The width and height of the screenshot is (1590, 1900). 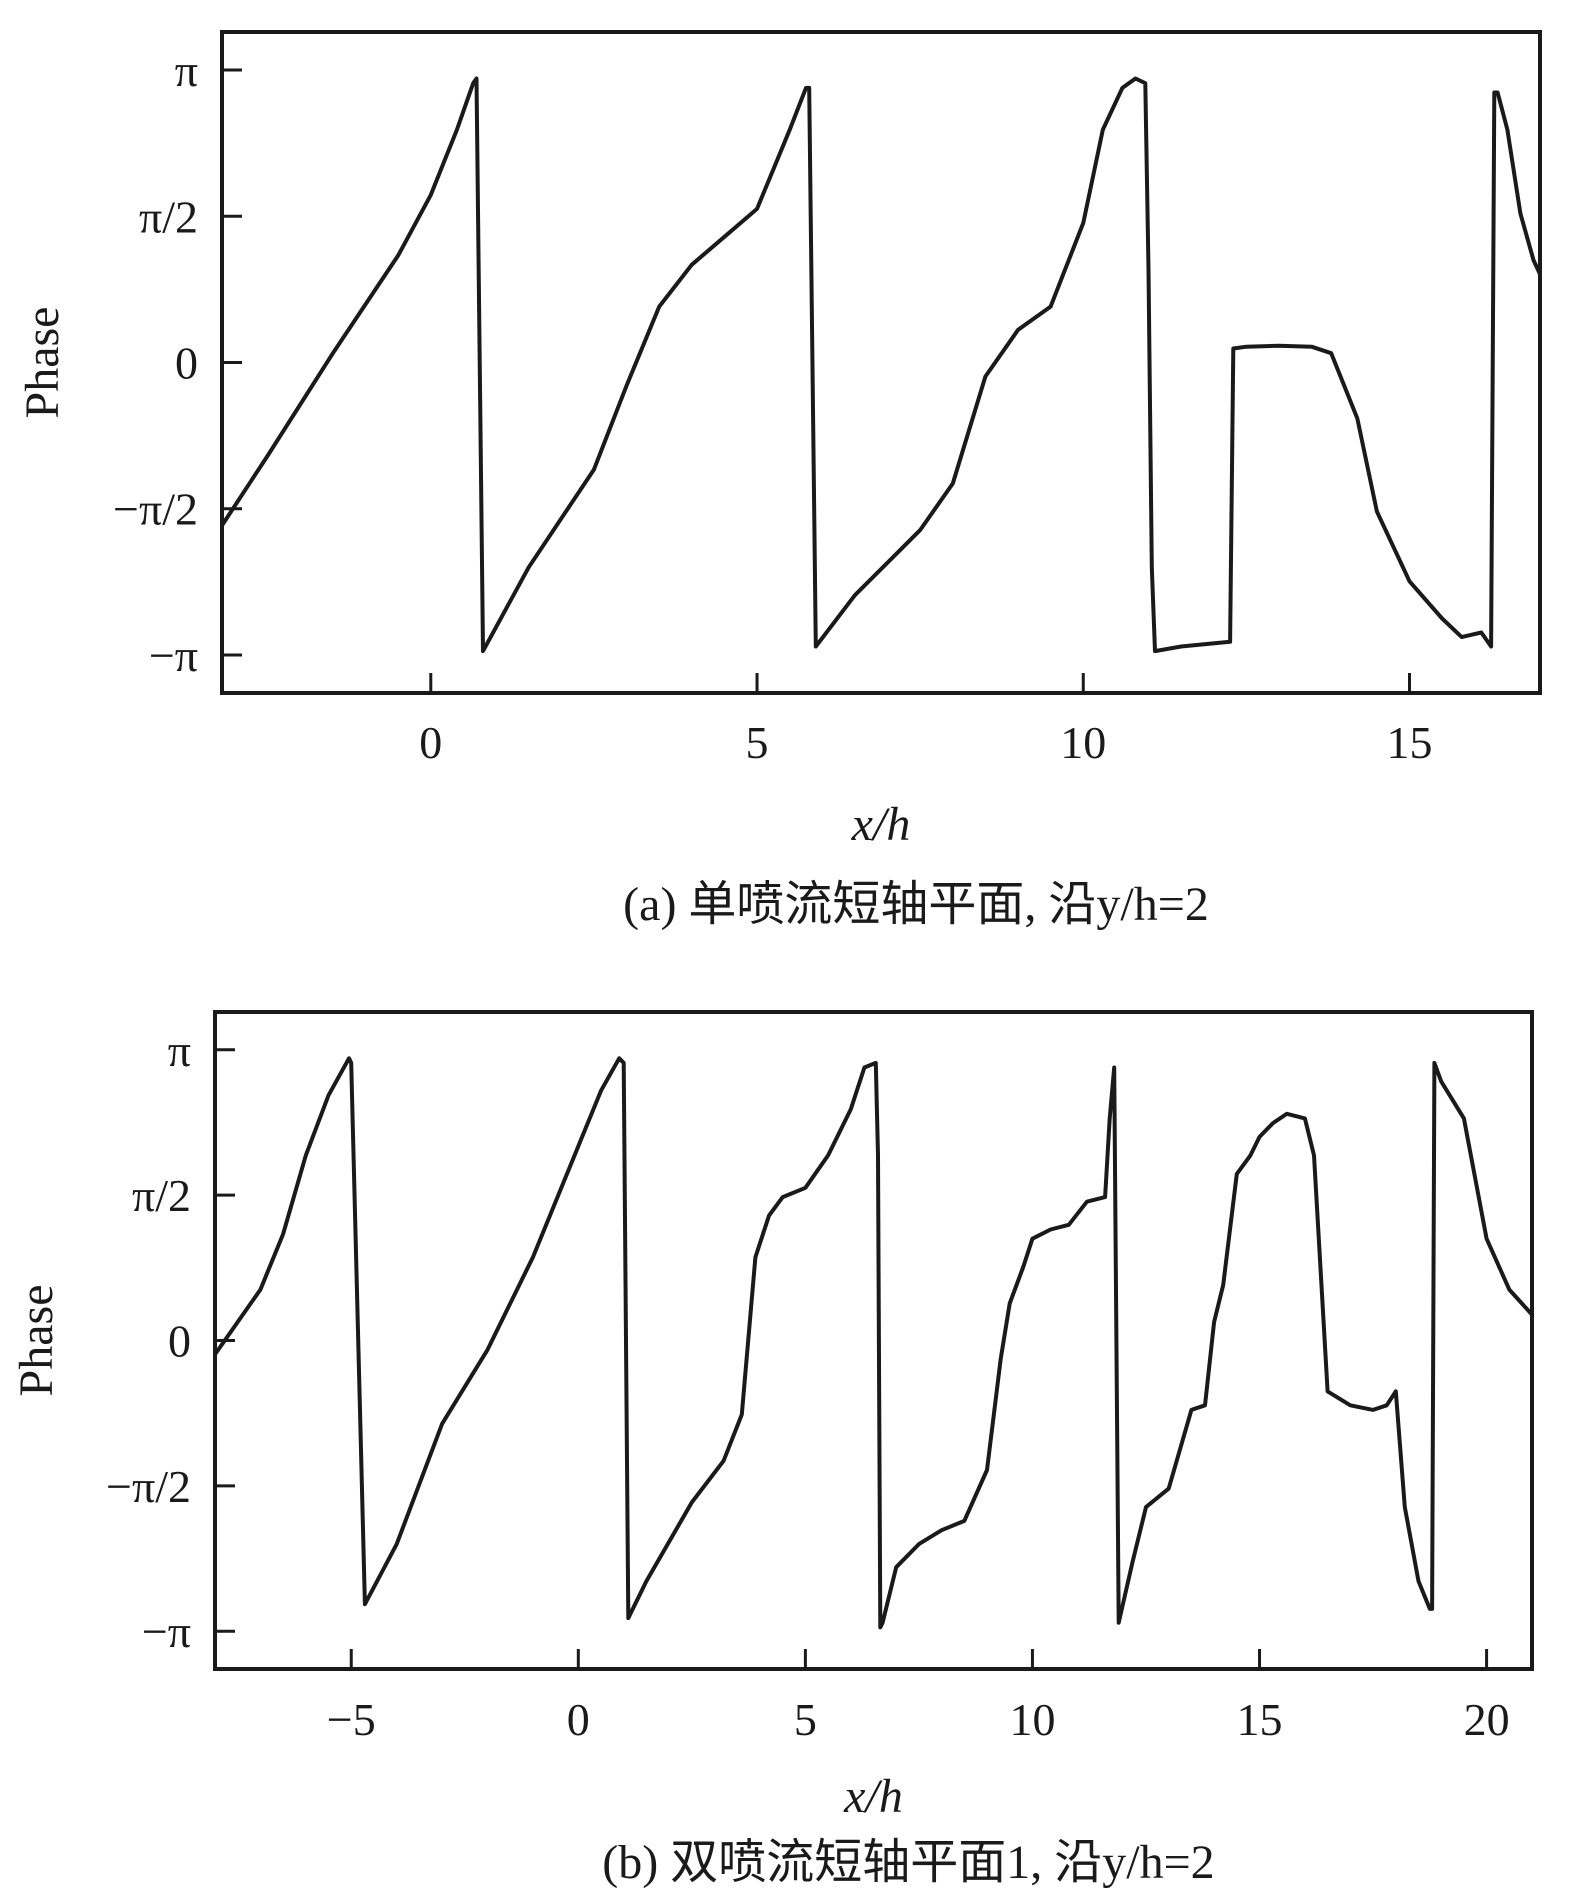 I want to click on panel-caption: (a) 单喷流短轴平面, 沿y/h=2, so click(x=916, y=904).